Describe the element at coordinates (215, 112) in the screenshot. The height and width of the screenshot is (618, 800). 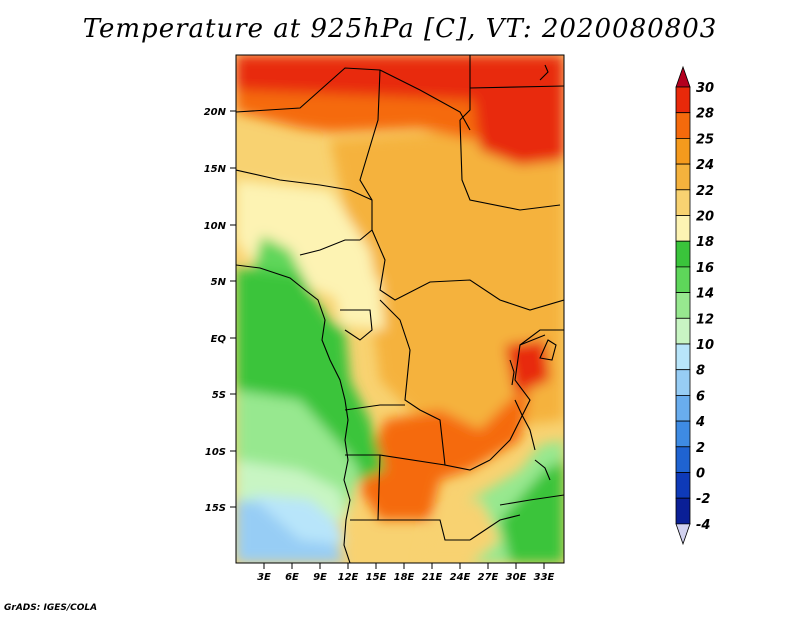
I see `lat-tick-label: 20N` at that location.